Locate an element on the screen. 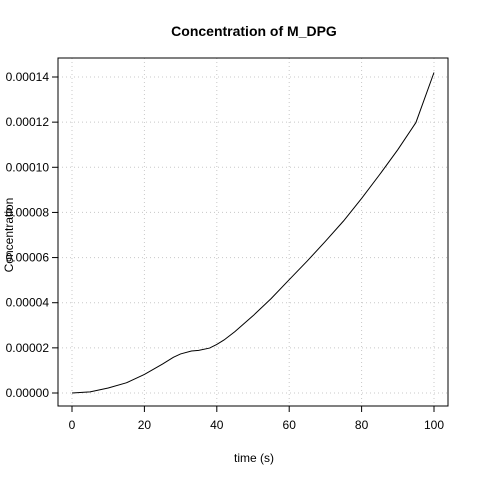 The image size is (480, 480). x-tick-label: 100 is located at coordinates (434, 425).